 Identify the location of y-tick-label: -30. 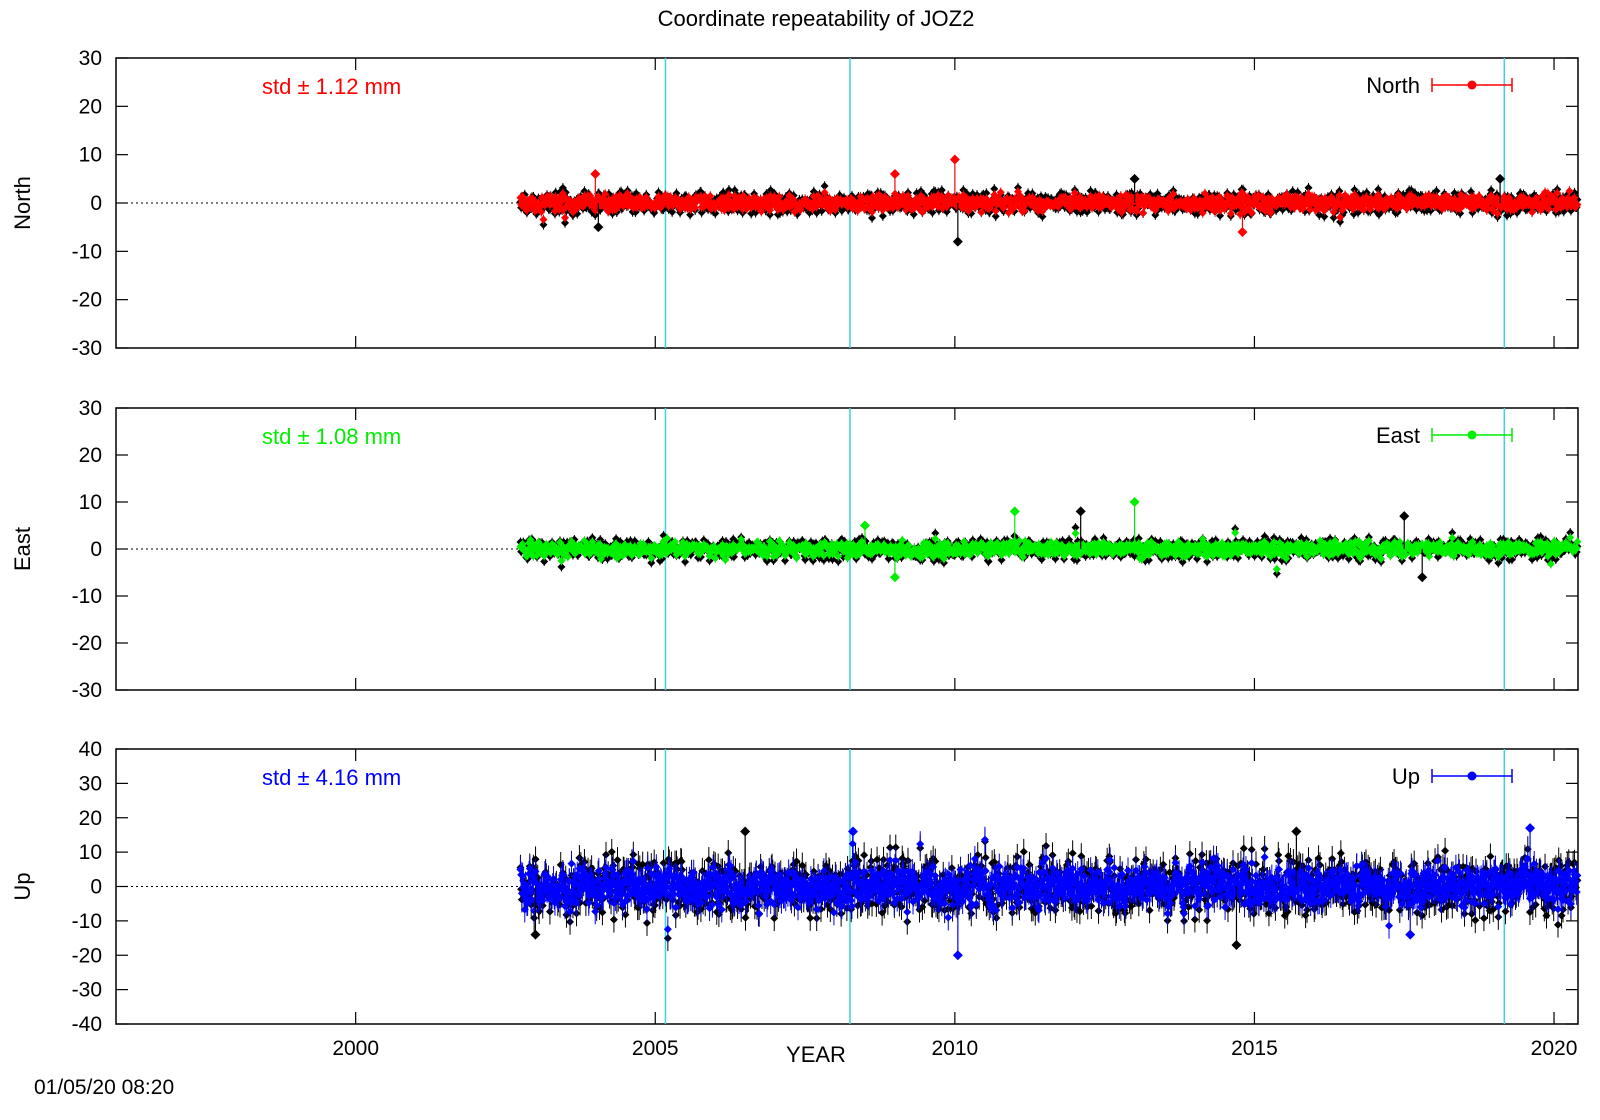
(87, 348).